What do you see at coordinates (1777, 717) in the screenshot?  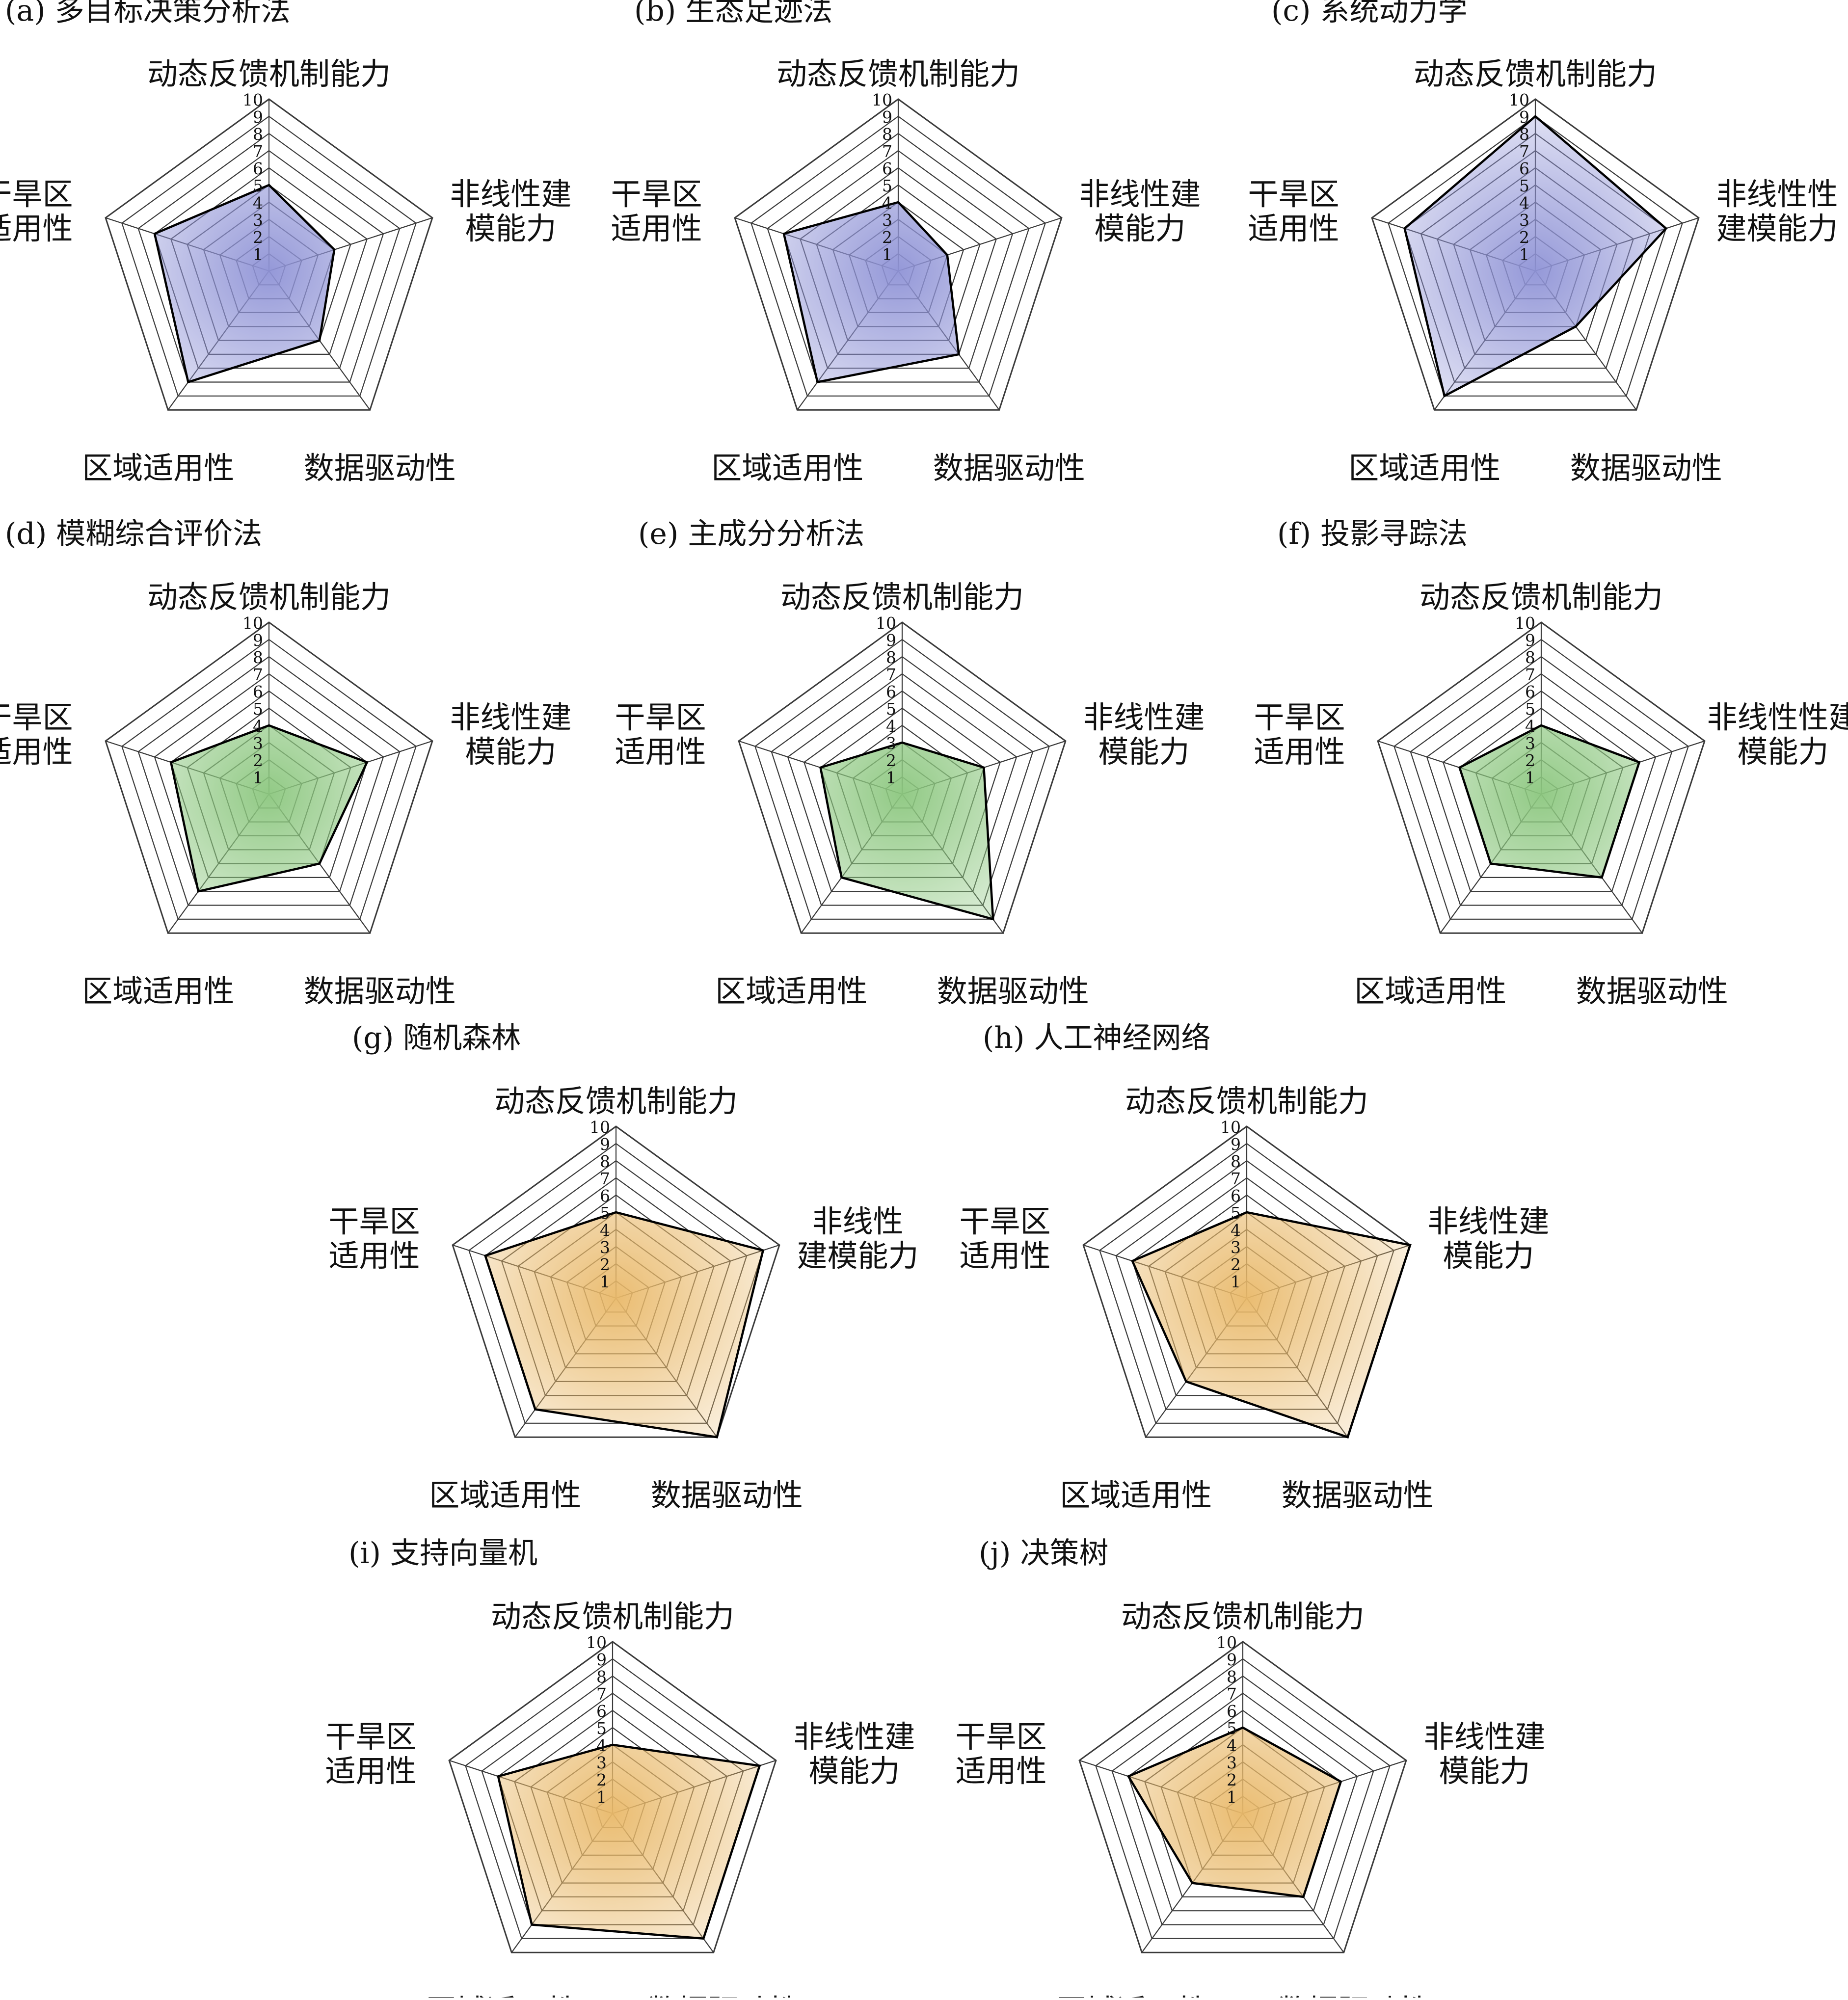 I see `axis-label: 非线性性建` at bounding box center [1777, 717].